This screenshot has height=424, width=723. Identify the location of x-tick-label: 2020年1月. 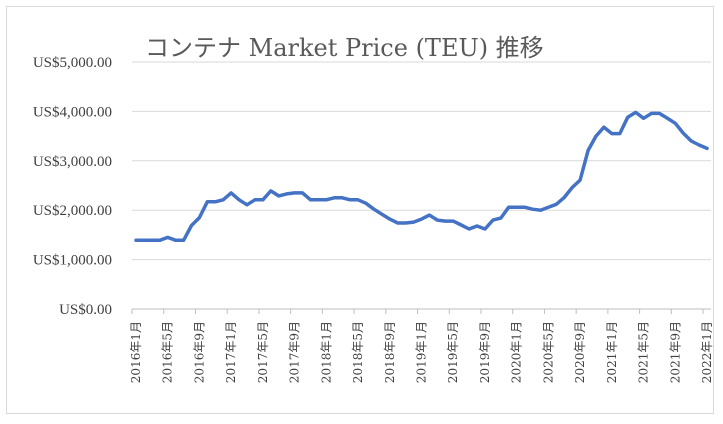
(517, 352).